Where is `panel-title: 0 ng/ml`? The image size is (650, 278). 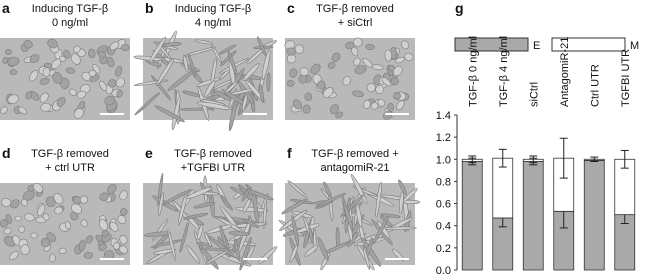
panel-title: 0 ng/ml is located at coordinates (70, 23).